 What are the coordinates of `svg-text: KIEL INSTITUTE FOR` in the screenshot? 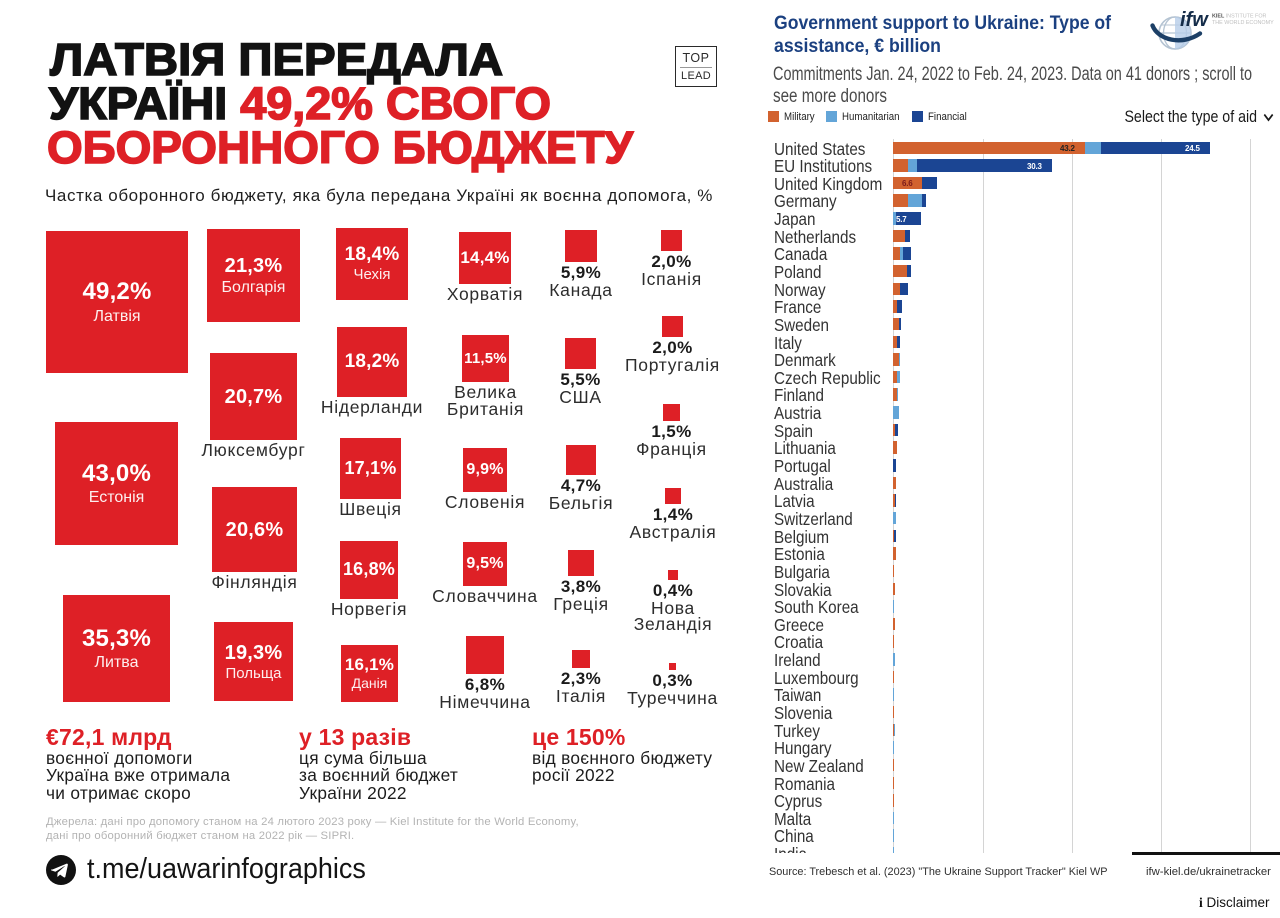 It's located at (1239, 17).